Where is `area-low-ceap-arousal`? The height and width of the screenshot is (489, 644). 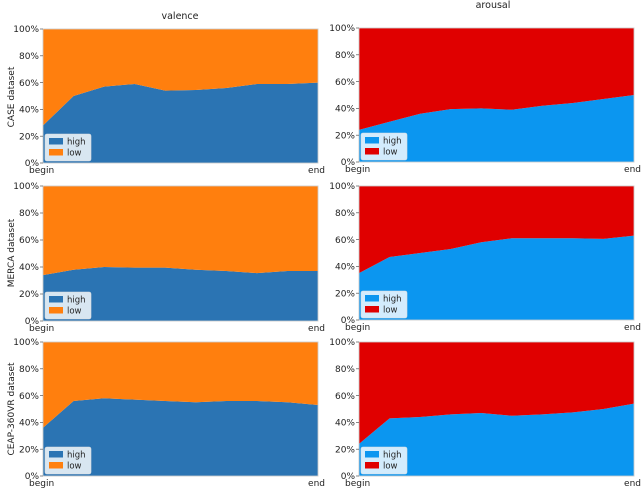 area-low-ceap-arousal is located at coordinates (496, 393).